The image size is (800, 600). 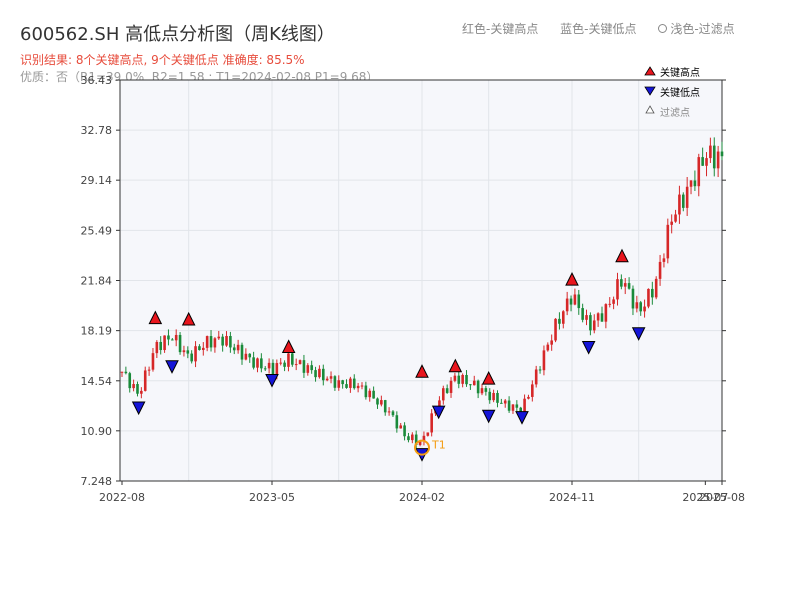 What do you see at coordinates (122, 497) in the screenshot?
I see `x-tick-label: 2022-08` at bounding box center [122, 497].